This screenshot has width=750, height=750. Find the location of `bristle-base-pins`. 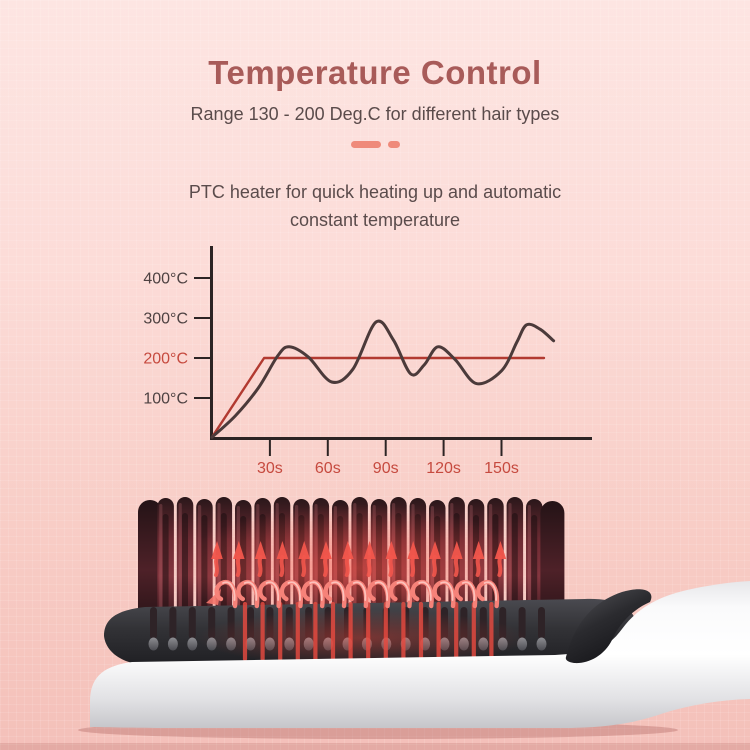

bristle-base-pins is located at coordinates (347, 629).